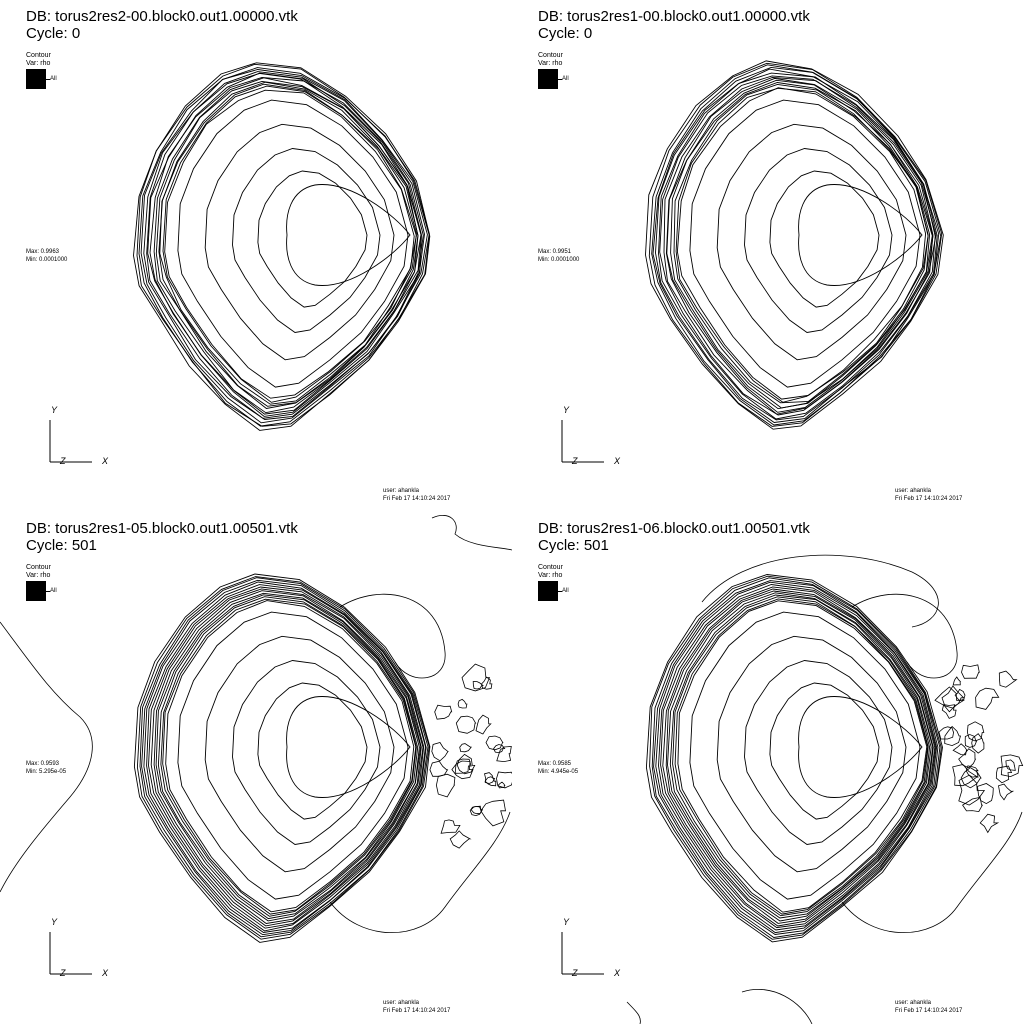 This screenshot has height=1024, width=1024. I want to click on database-title: DB: torus2res1-05.block0.out1.00501.vtk, so click(162, 528).